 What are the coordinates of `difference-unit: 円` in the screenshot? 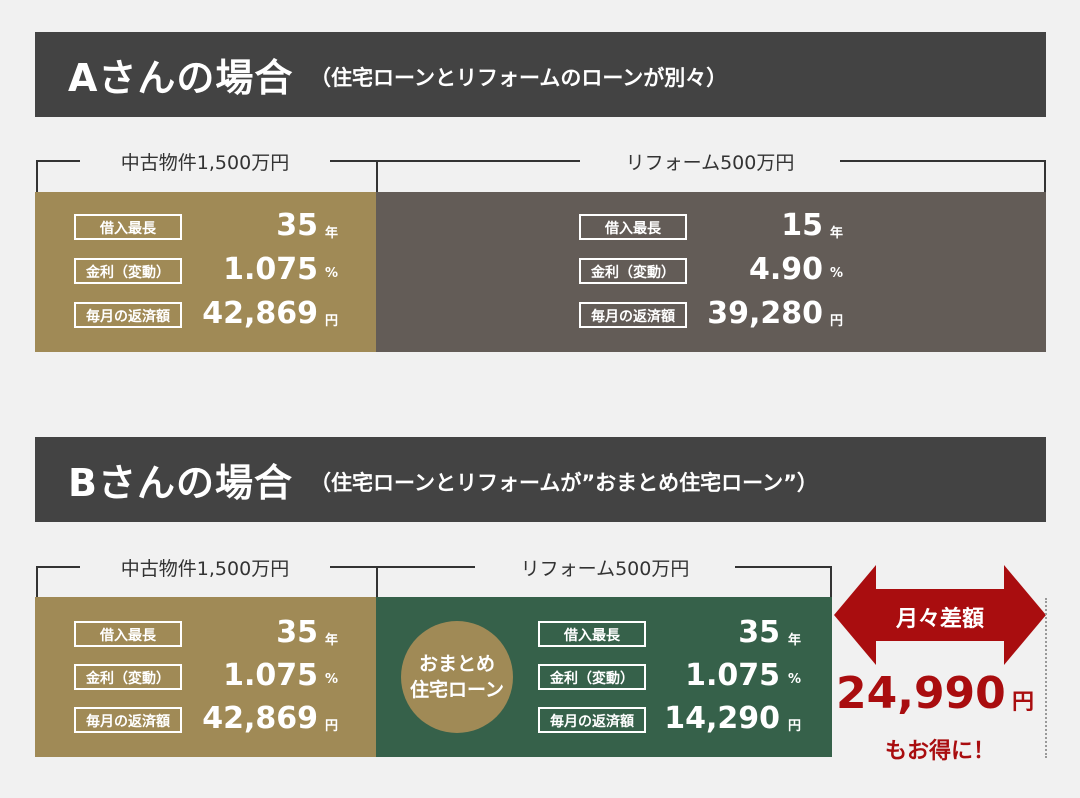 It's located at (1023, 702).